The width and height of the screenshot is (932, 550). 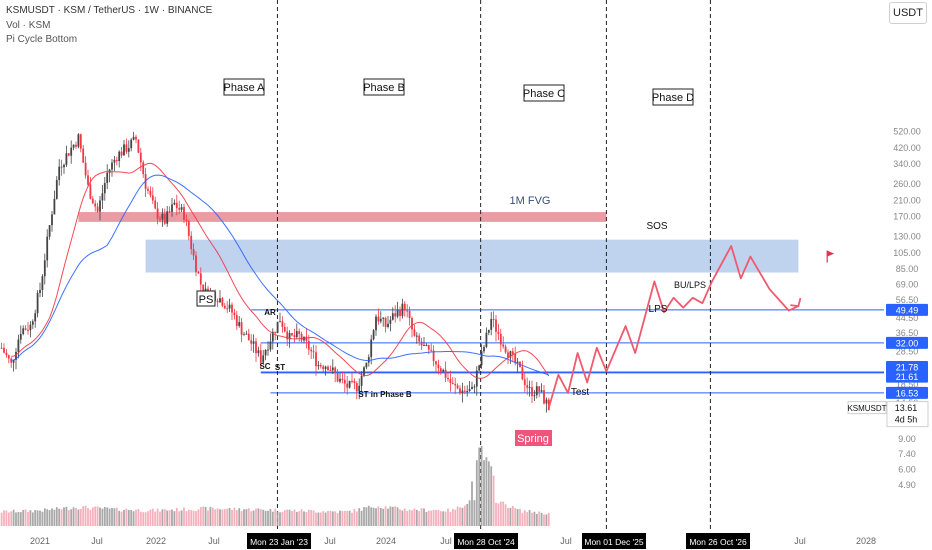 I want to click on level-price-label: 16.53, so click(x=907, y=393).